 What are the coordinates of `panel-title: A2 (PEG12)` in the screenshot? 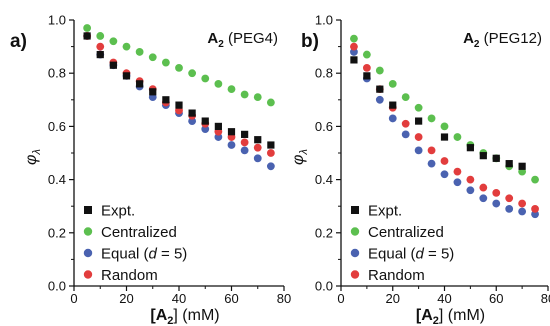 It's located at (502, 40).